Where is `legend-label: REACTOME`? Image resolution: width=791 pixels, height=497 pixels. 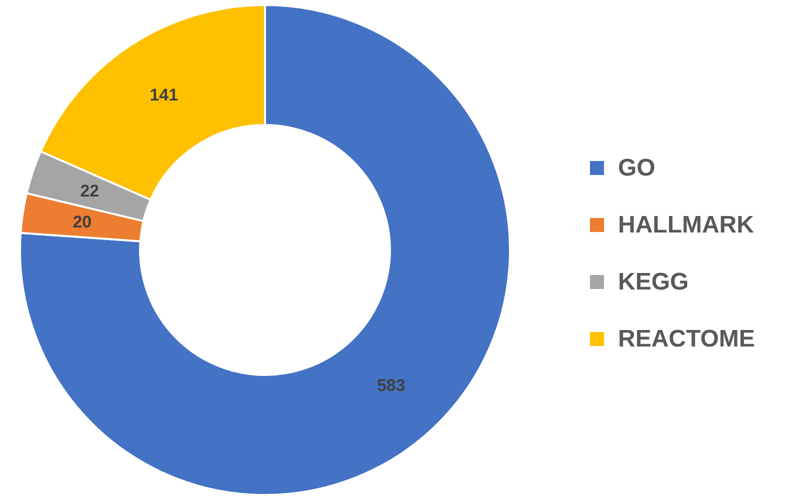
legend-label: REACTOME is located at coordinates (686, 339).